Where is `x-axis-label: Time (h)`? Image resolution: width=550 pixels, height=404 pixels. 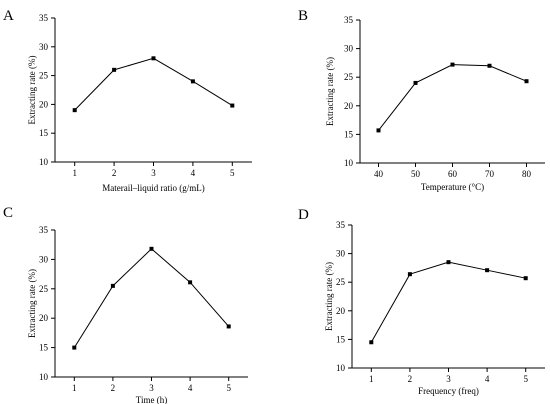 x-axis-label: Time (h) is located at coordinates (151, 399).